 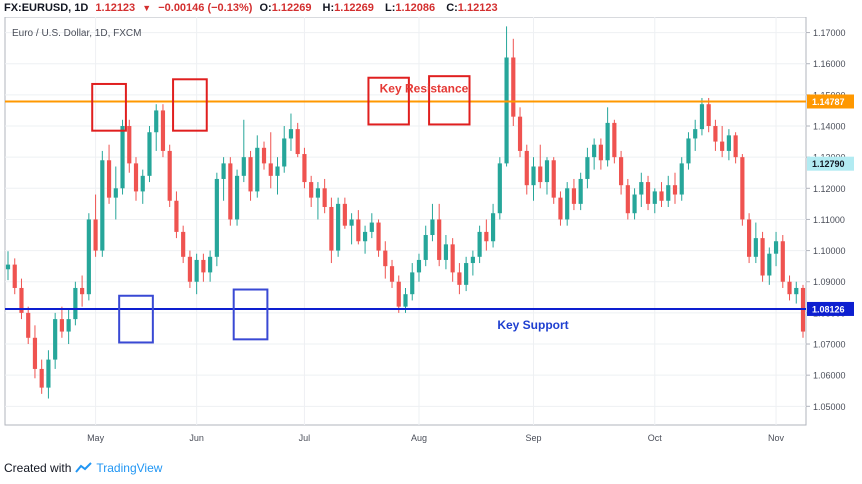 I want to click on symbol-label: FX:EURUSD, 1D, so click(x=46, y=8).